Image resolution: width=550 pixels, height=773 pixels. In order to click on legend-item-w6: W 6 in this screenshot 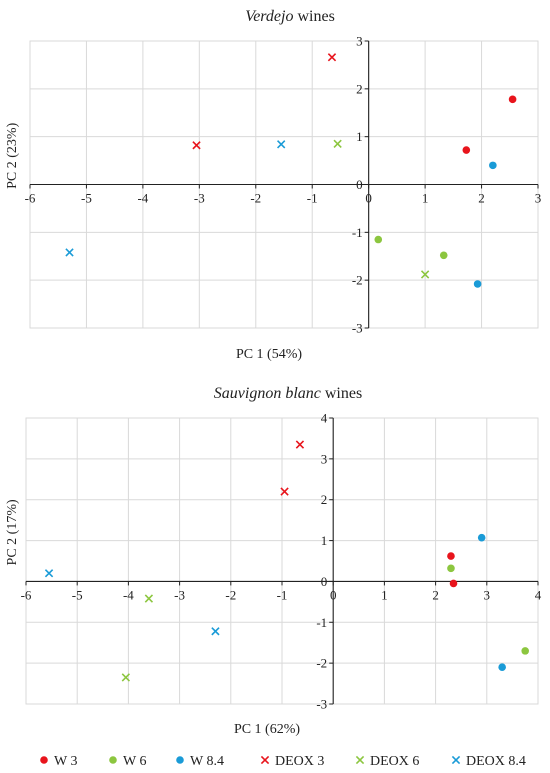, I will do `click(127, 761)`.